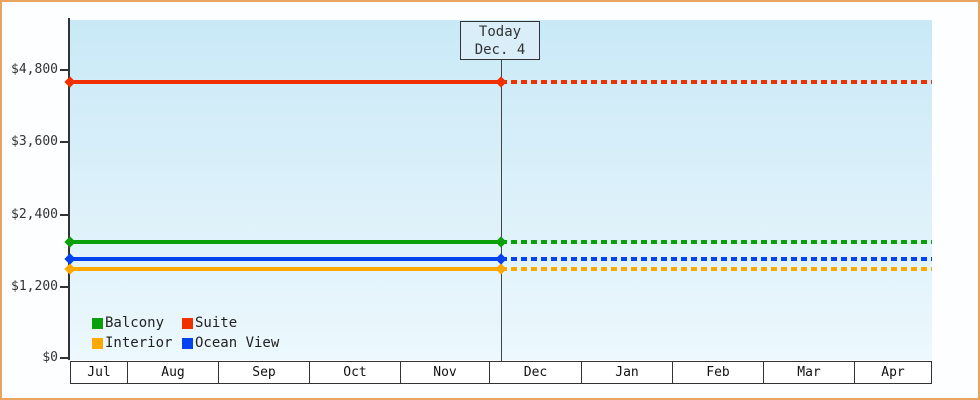 Image resolution: width=980 pixels, height=400 pixels. What do you see at coordinates (500, 32) in the screenshot?
I see `today-label: Today` at bounding box center [500, 32].